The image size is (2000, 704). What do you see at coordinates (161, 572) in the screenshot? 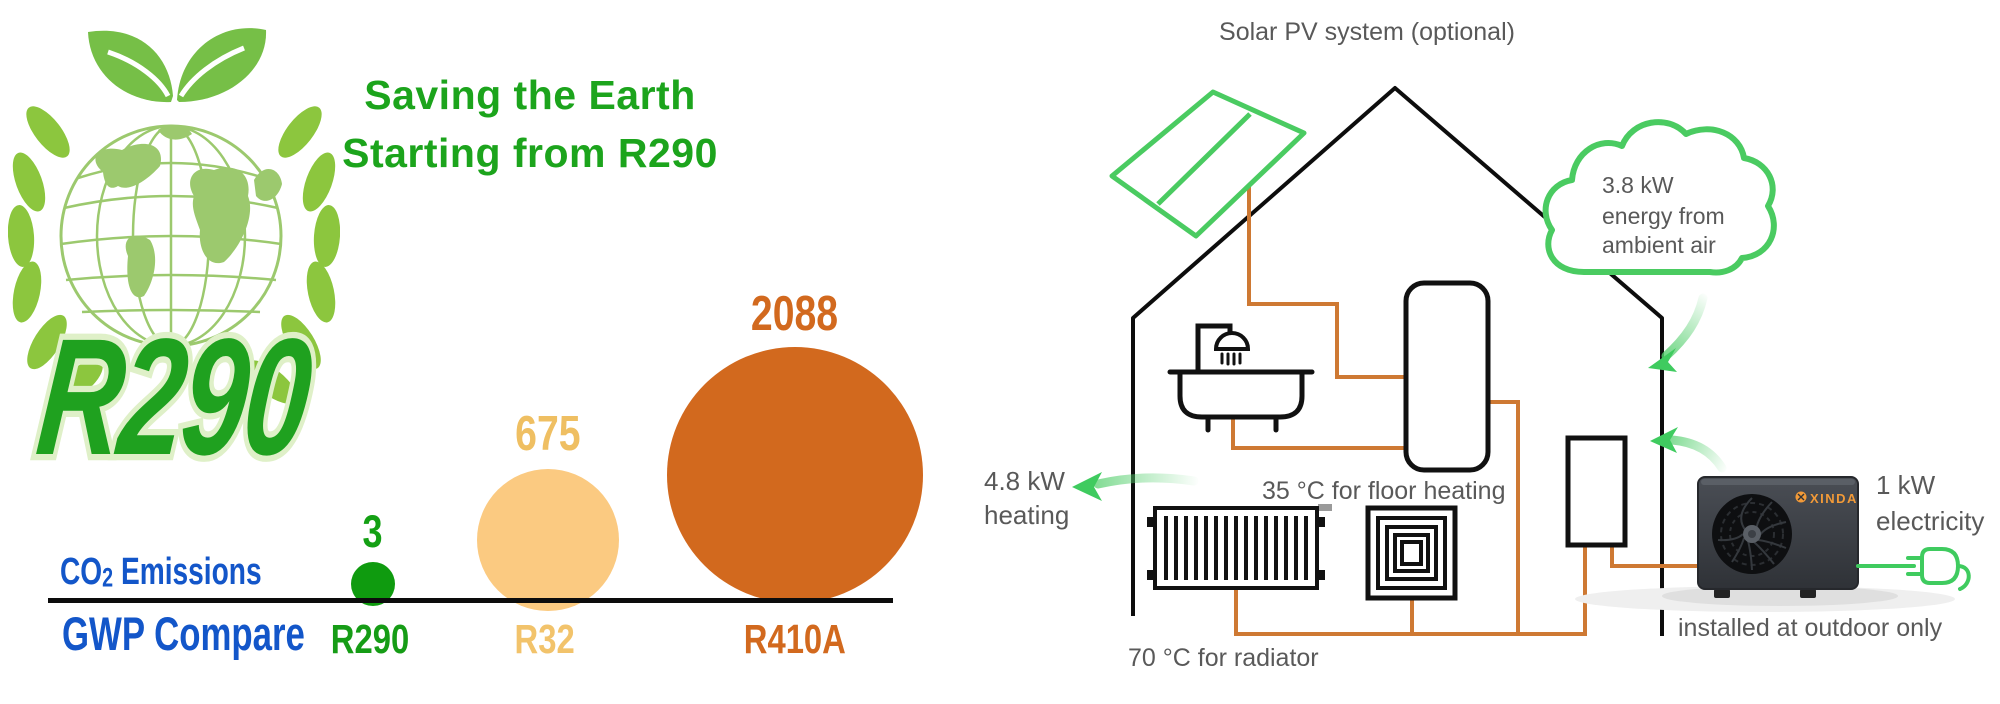
I see `co2-emissions-label: CO2 Emissions` at bounding box center [161, 572].